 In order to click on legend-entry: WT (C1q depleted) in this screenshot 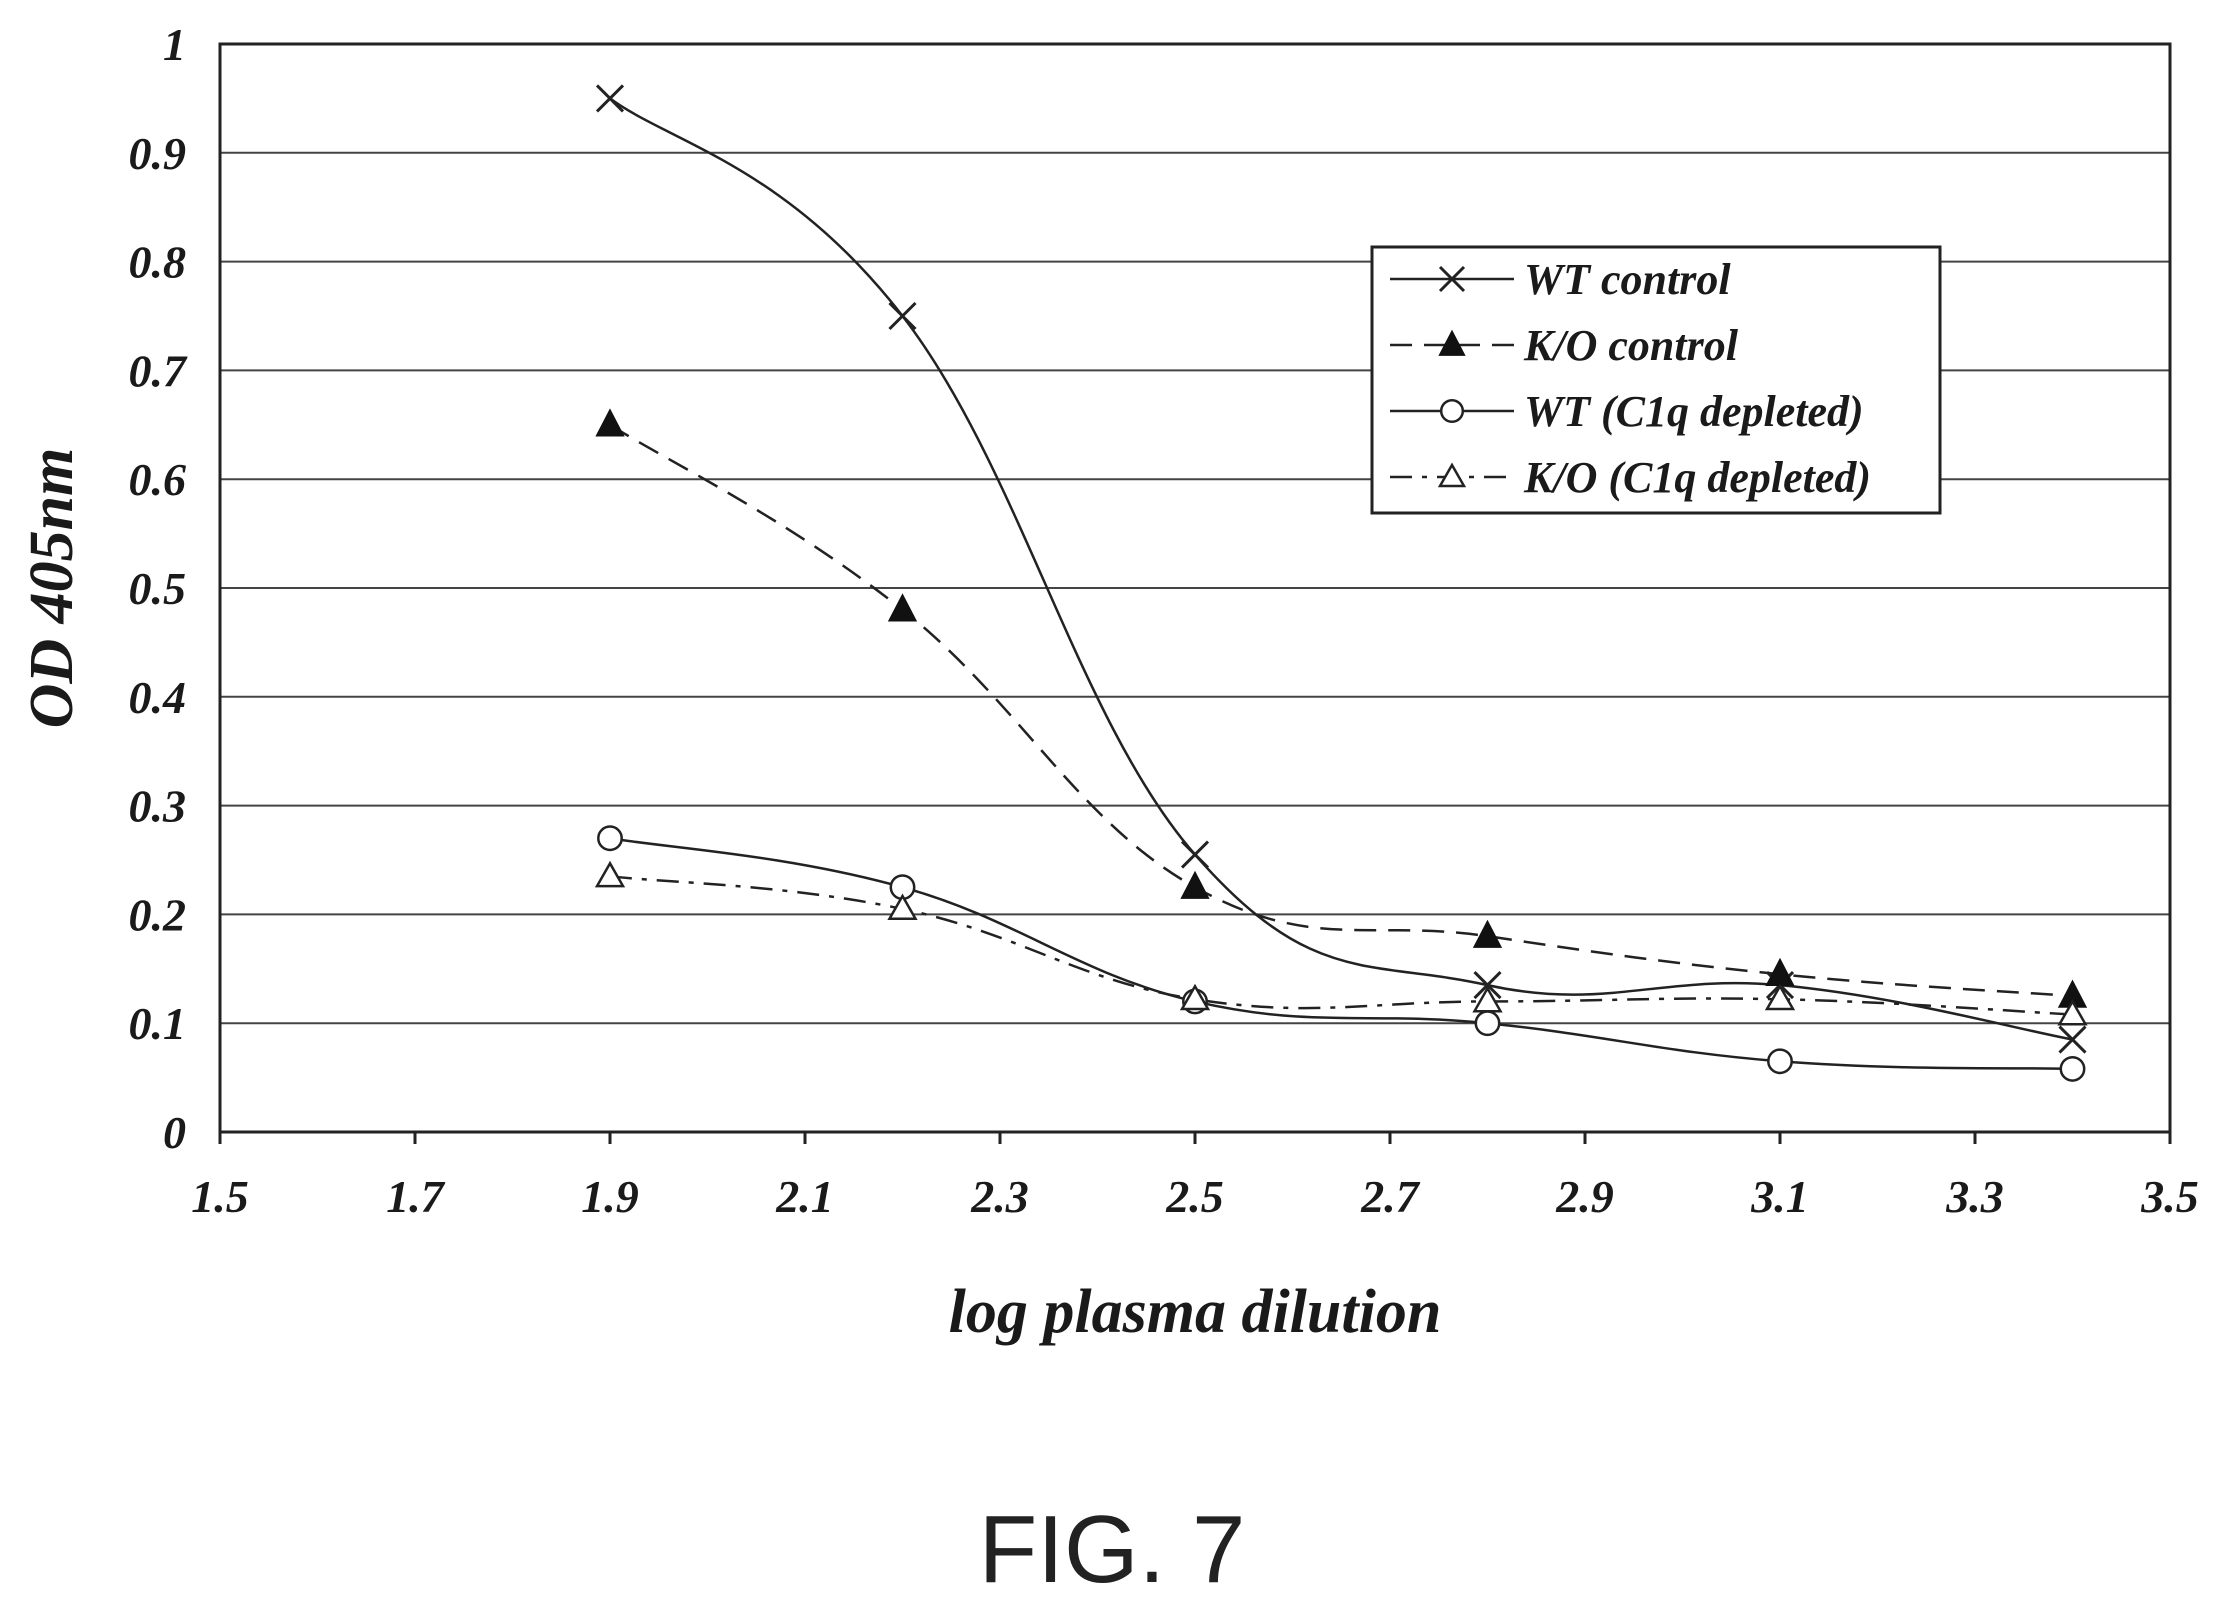, I will do `click(1627, 411)`.